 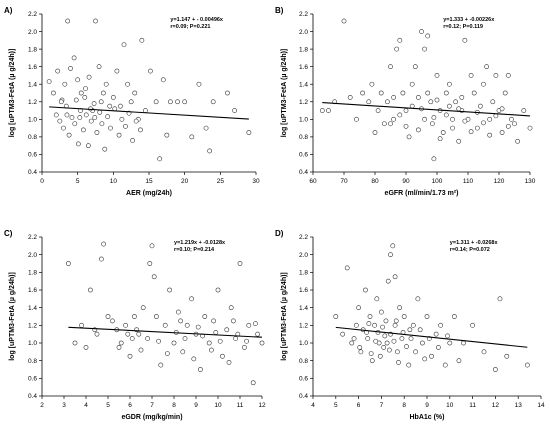 What do you see at coordinates (426, 109) in the screenshot?
I see `regression-line` at bounding box center [426, 109].